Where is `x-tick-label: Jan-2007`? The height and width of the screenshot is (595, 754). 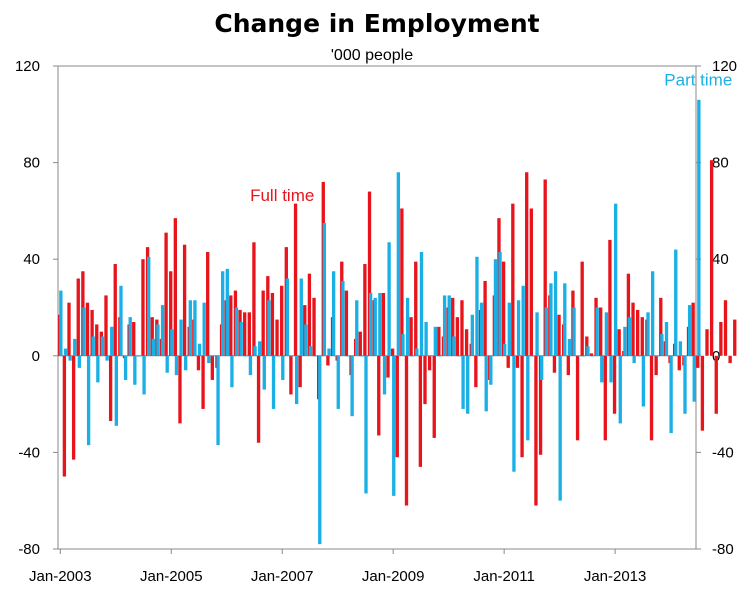
x-tick-label: Jan-2007 is located at coordinates (282, 576).